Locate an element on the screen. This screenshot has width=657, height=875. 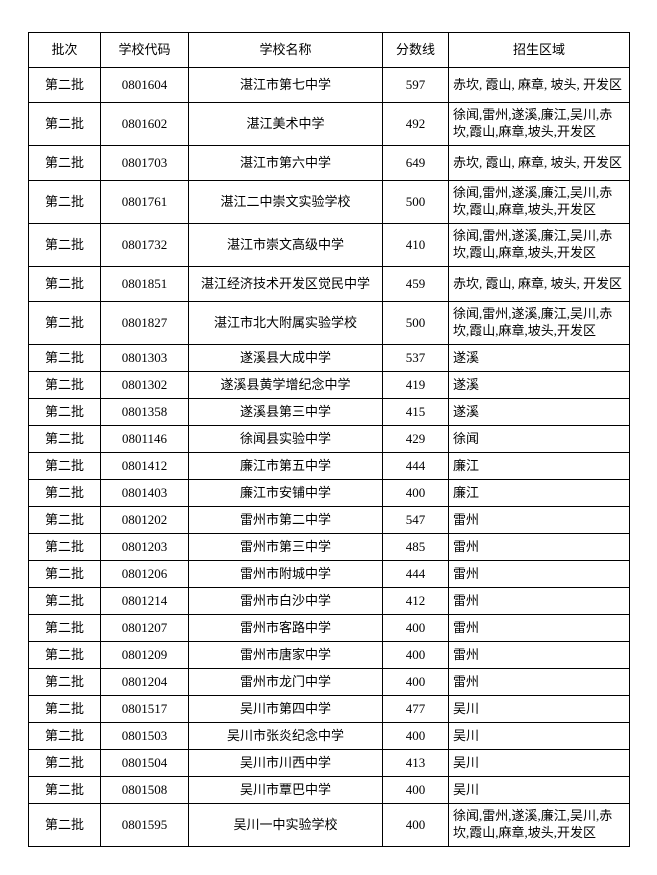
cell-school-name: 湛江二中崇文实验学校 is located at coordinates (285, 202).